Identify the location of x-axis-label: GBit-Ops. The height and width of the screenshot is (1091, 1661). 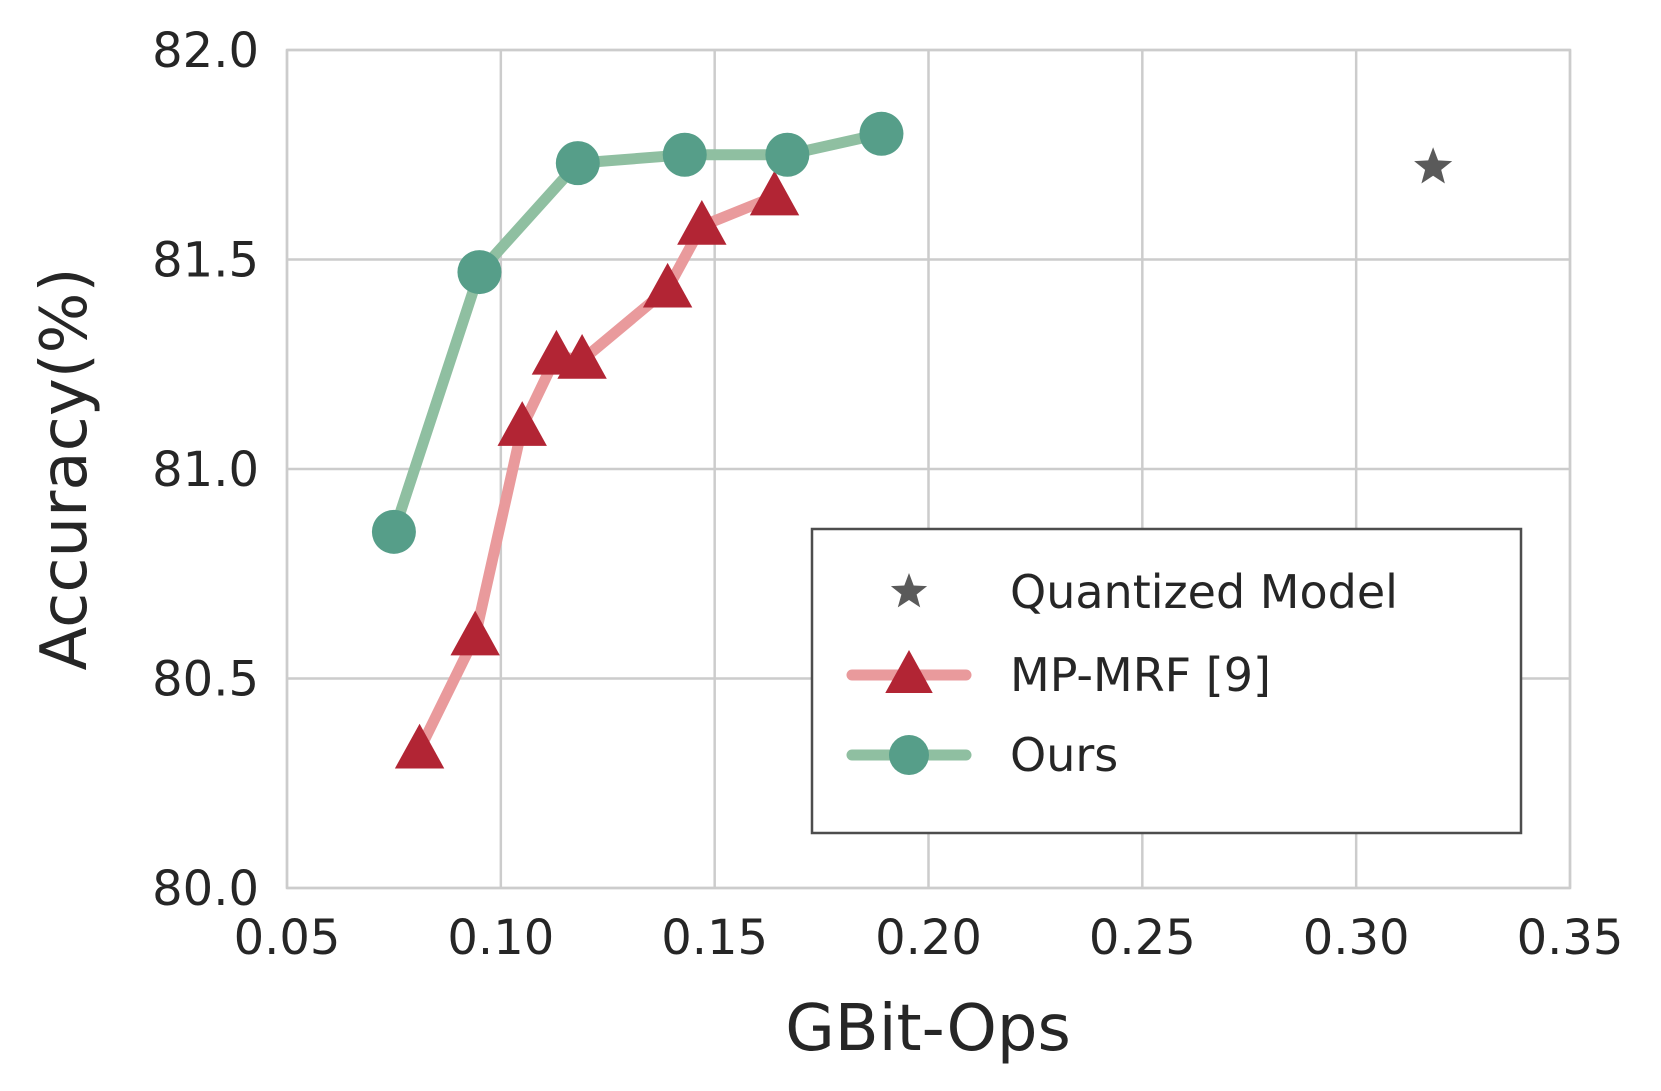
(928, 1029).